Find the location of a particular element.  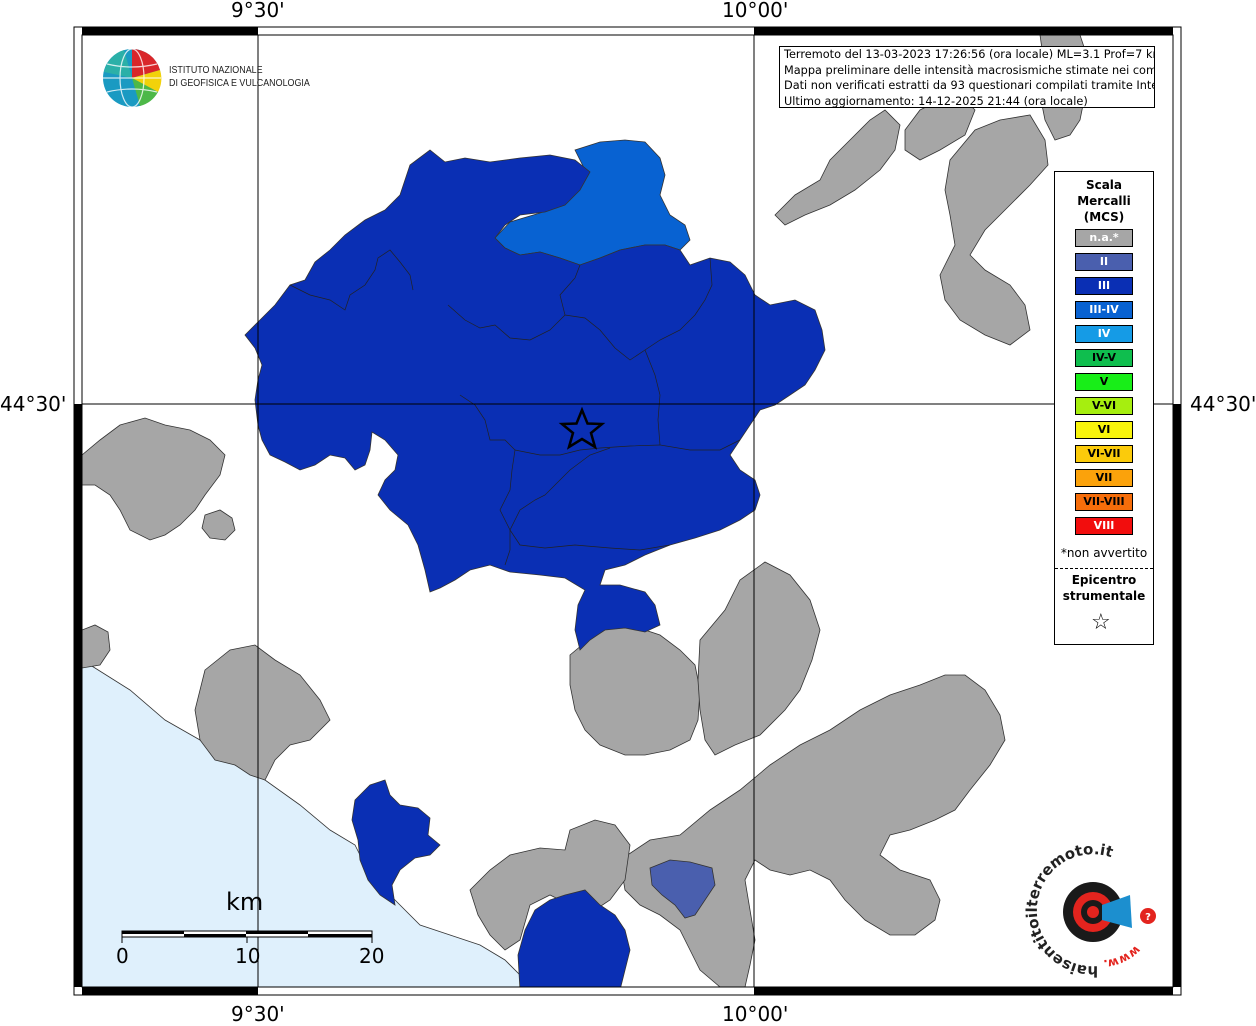

legend-item-ii: II is located at coordinates (1104, 262).